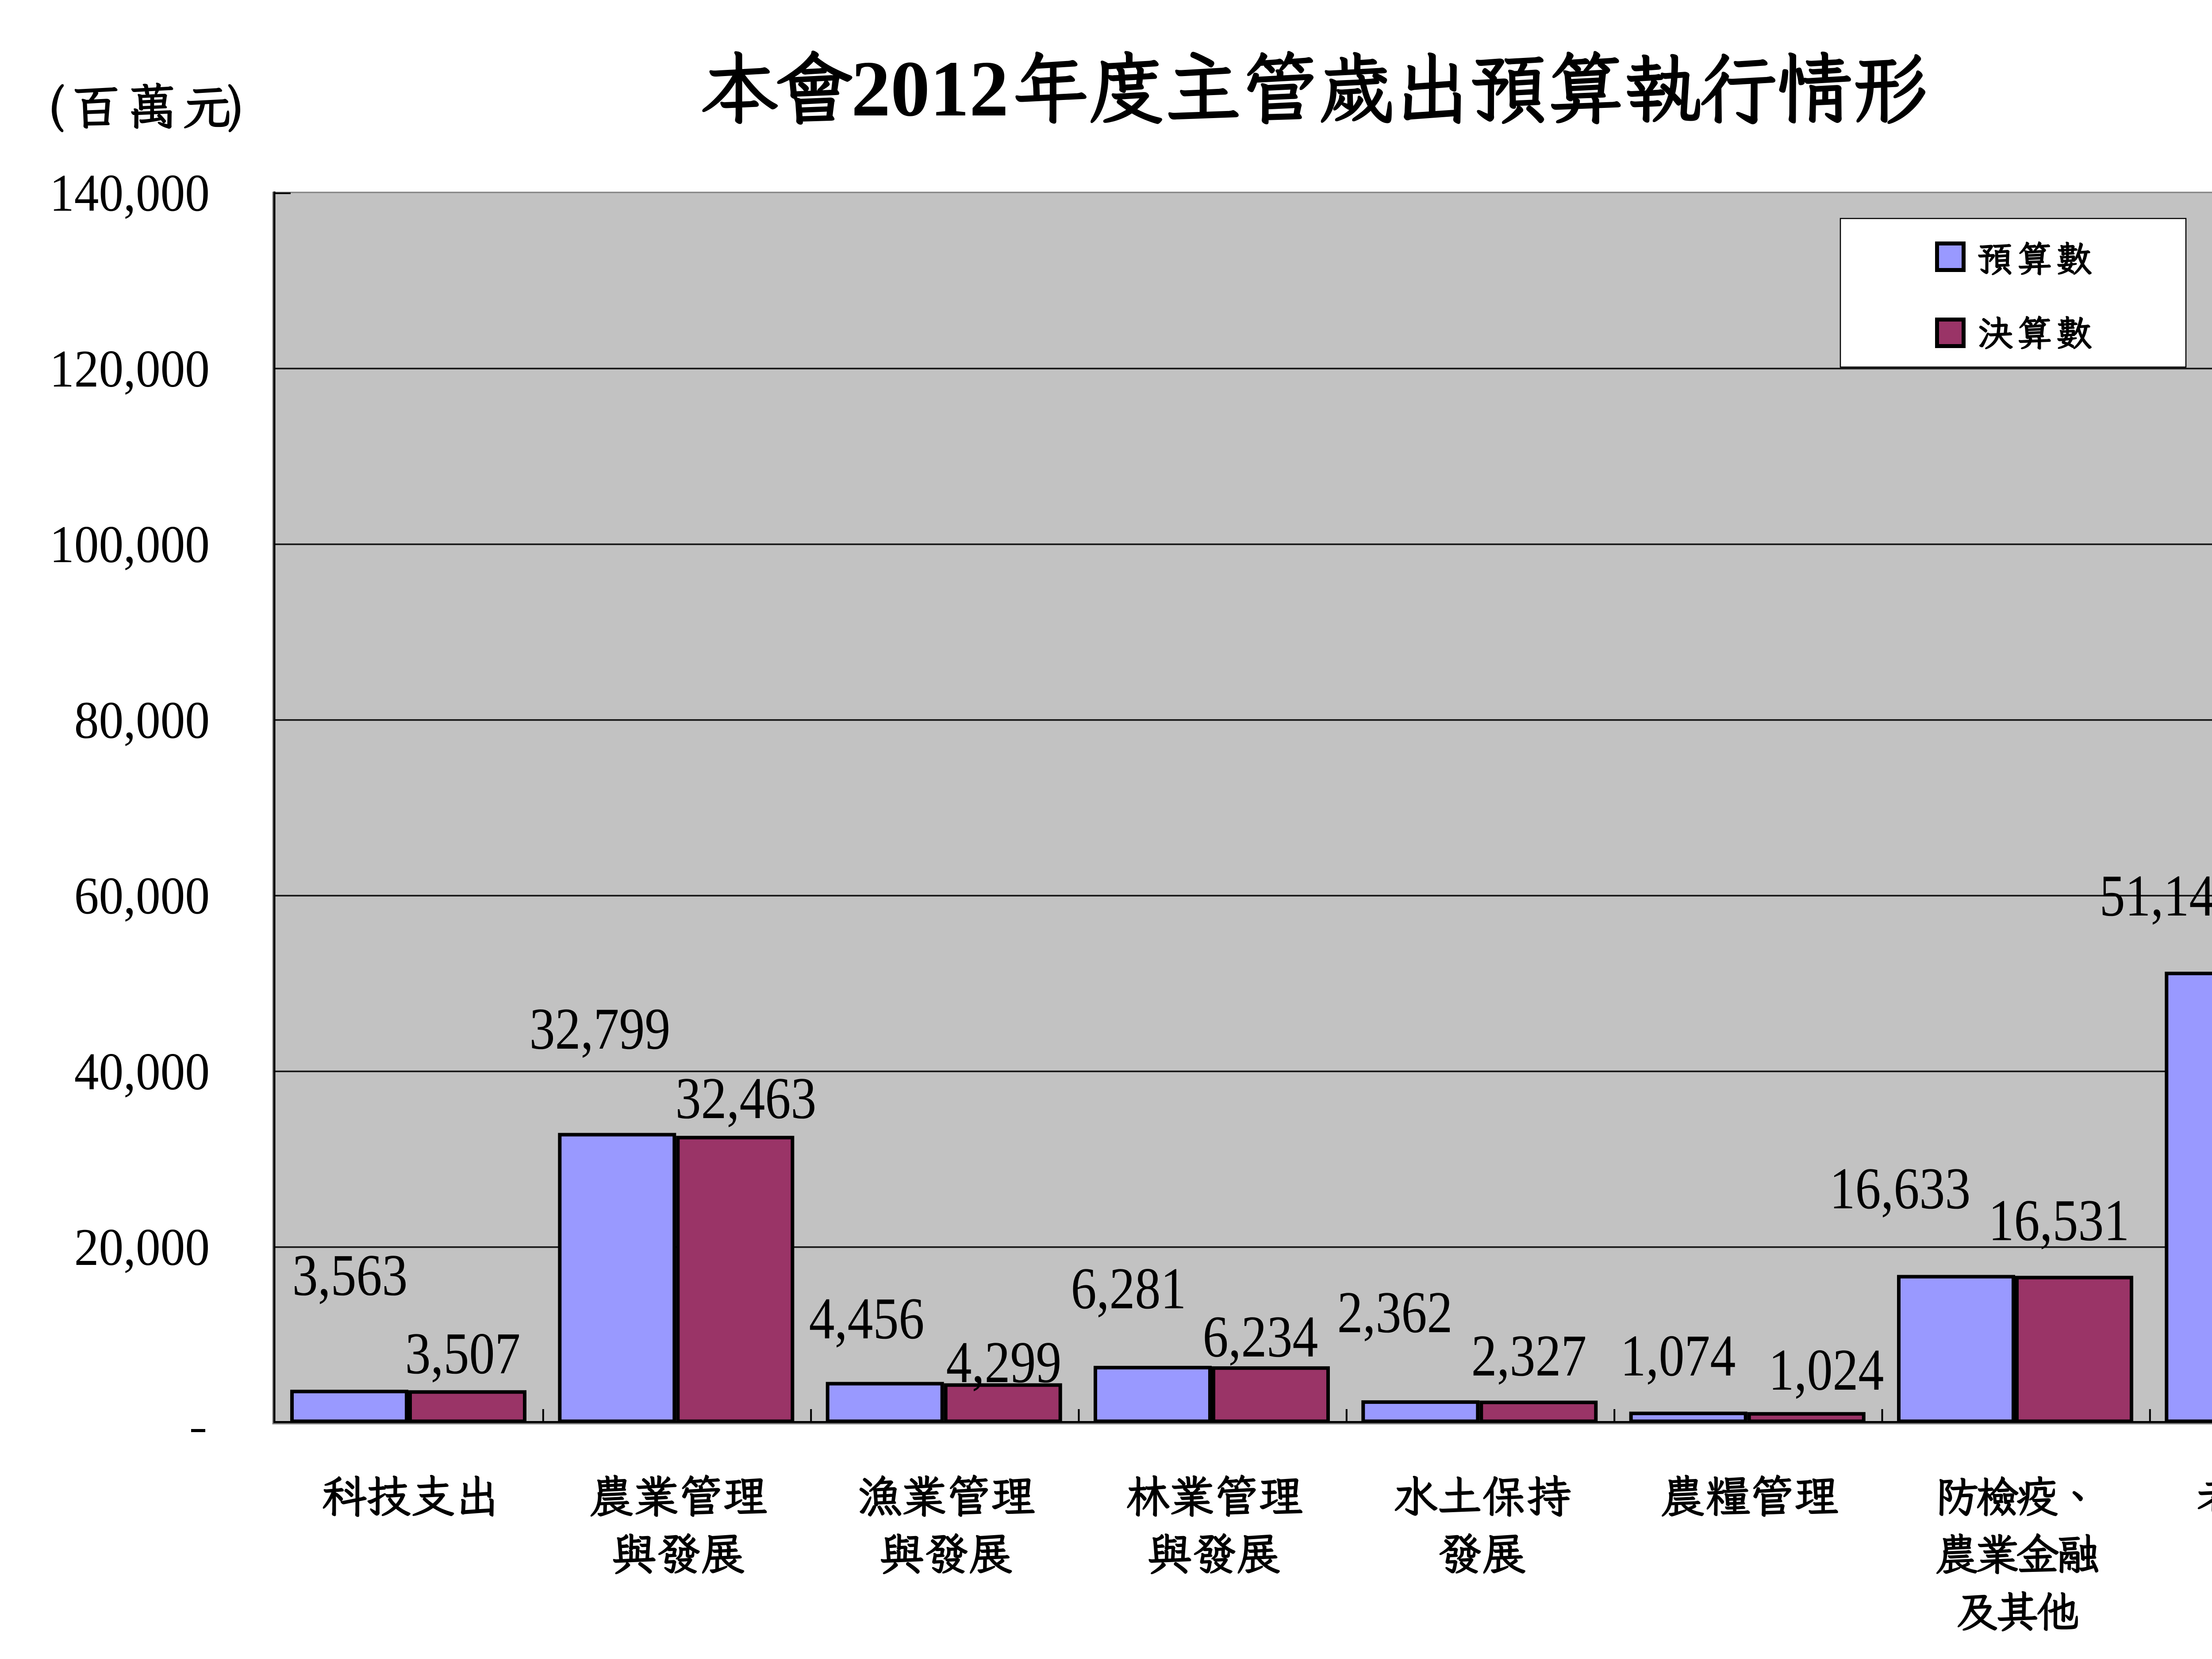  I want to click on svg-text: 4,456, so click(867, 1319).